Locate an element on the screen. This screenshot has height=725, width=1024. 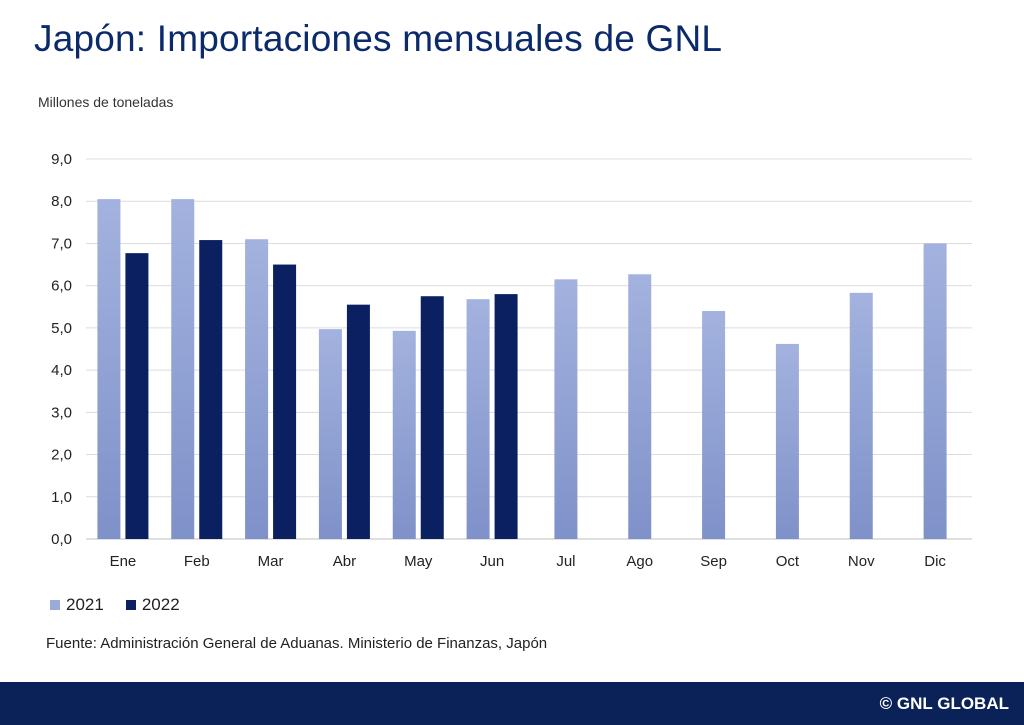
bar-2021-nov is located at coordinates (861, 415).